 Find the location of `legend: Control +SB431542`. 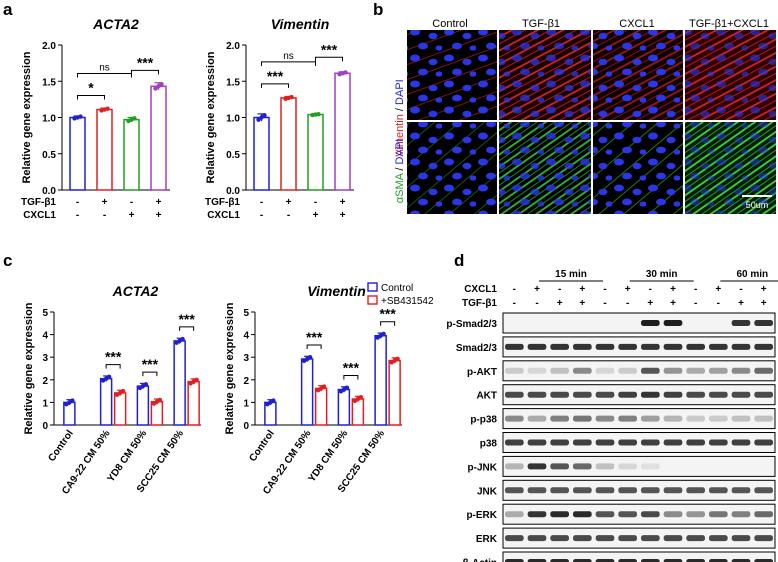

legend: Control +SB431542 is located at coordinates (400, 294).